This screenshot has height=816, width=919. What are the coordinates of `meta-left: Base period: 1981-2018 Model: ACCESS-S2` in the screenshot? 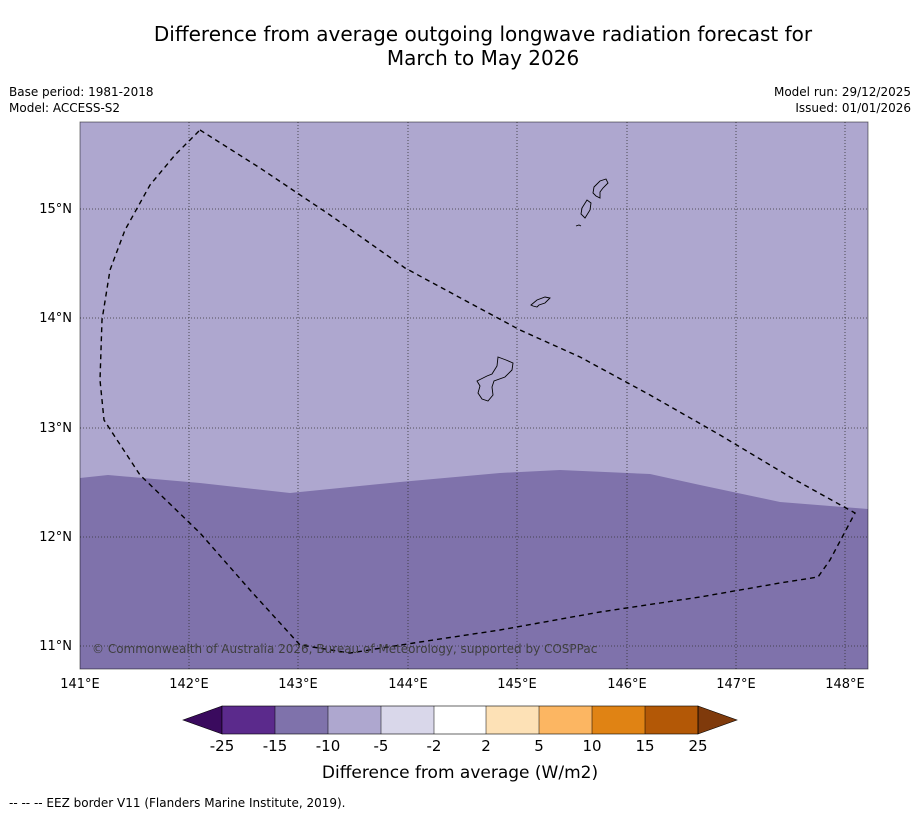 It's located at (81, 100).